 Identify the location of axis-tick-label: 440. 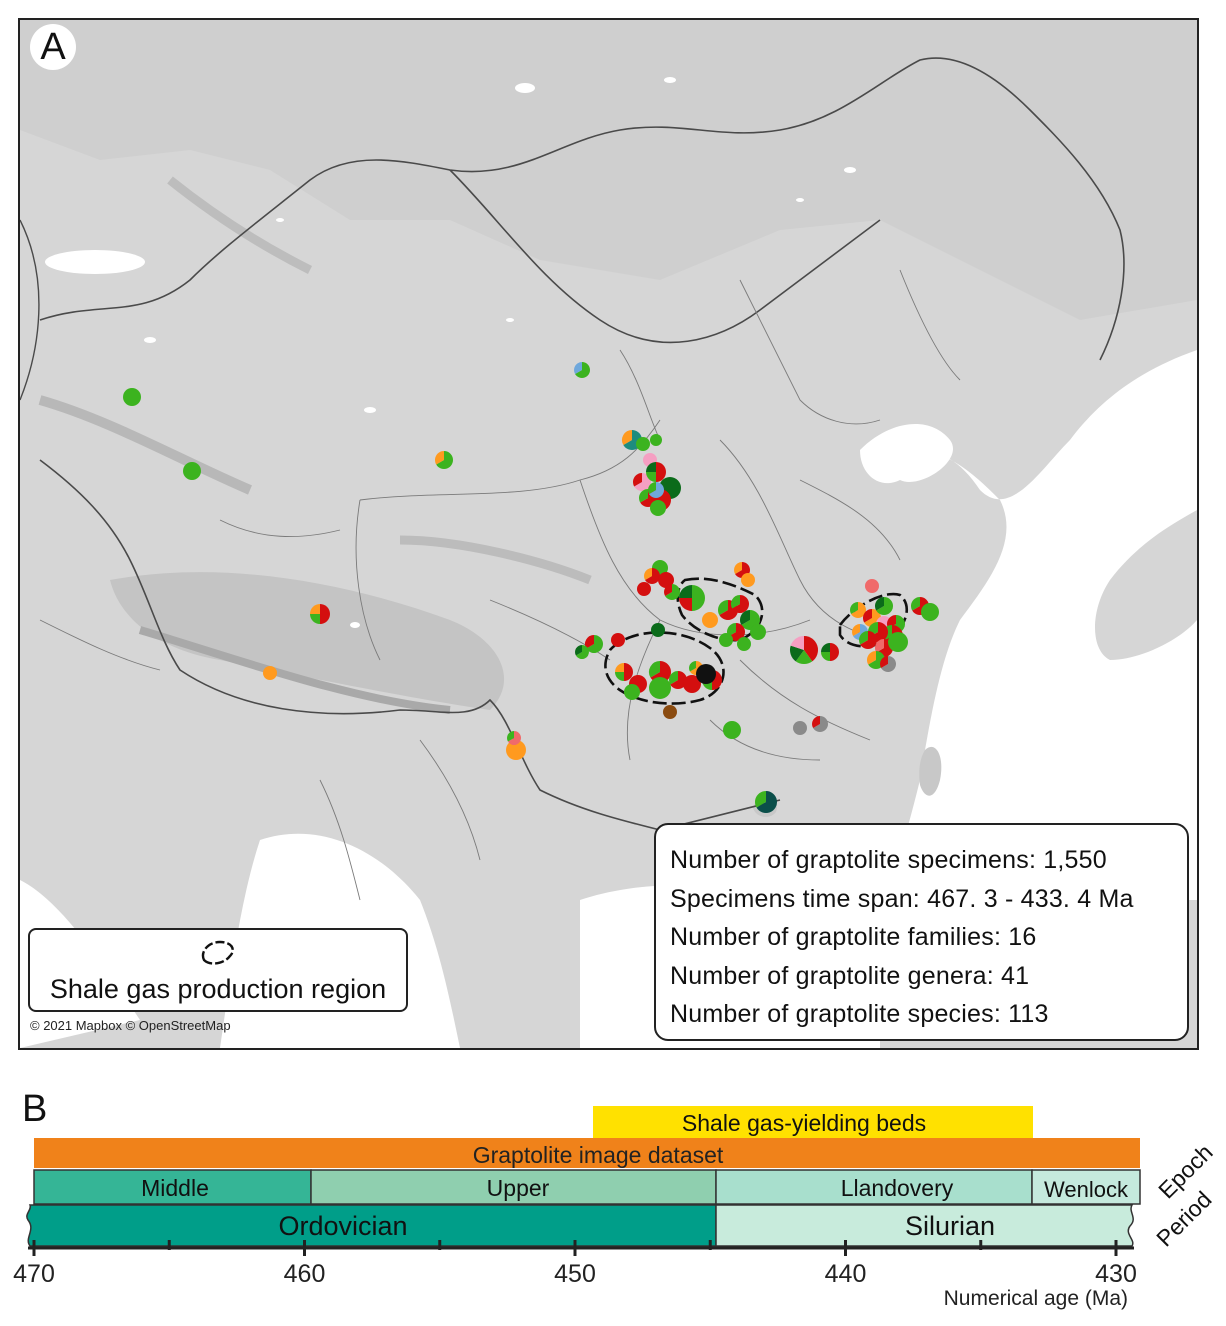
(846, 1274).